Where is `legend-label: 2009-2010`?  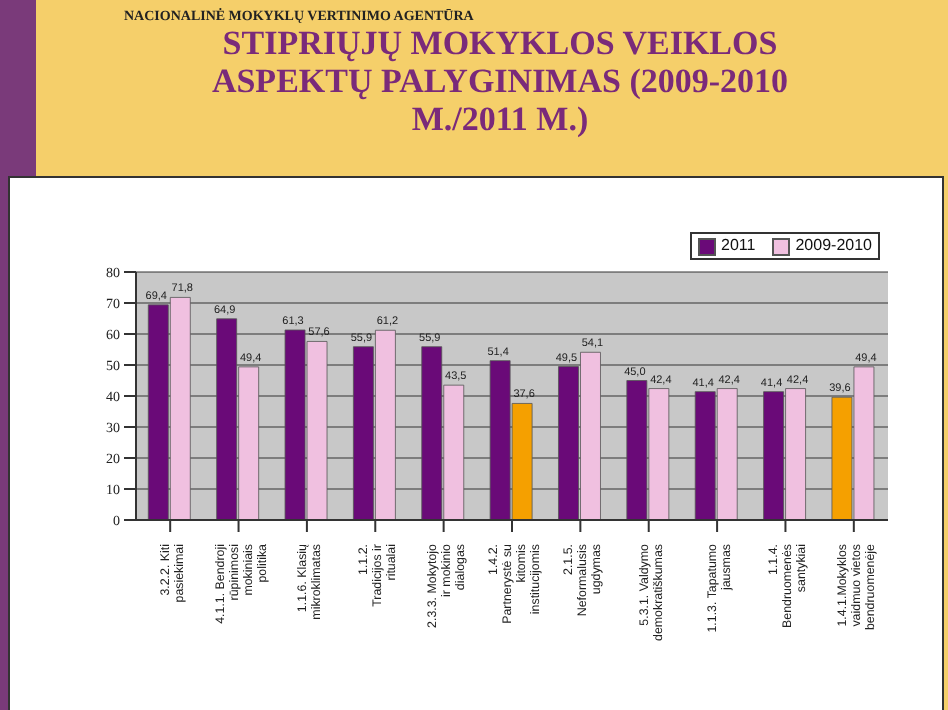
legend-label: 2009-2010 is located at coordinates (832, 246).